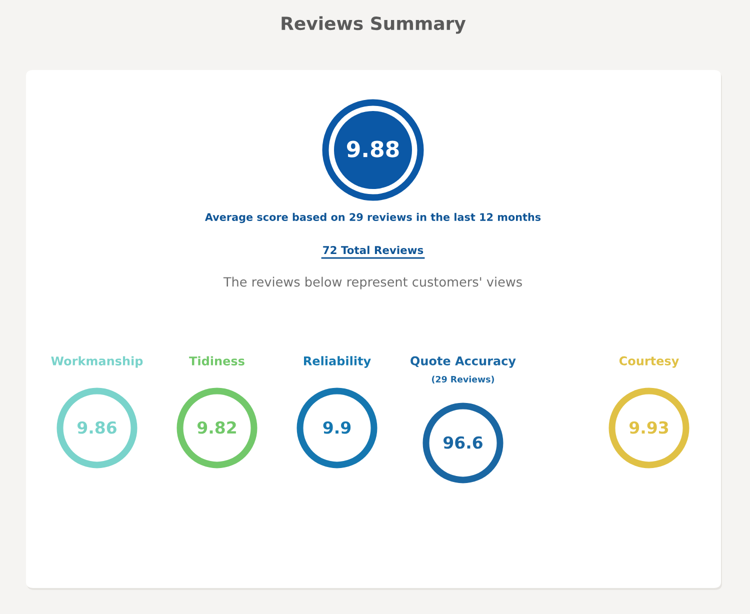  I want to click on data-label: 9.88, so click(373, 149).